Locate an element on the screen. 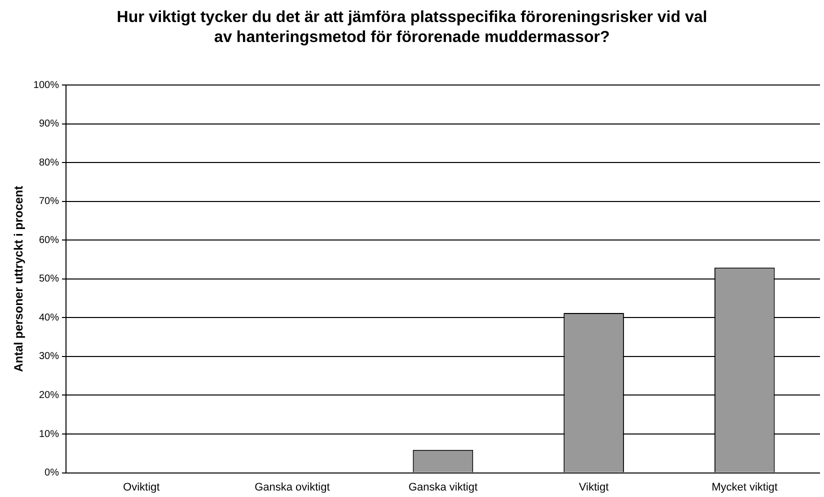 The width and height of the screenshot is (824, 497). y-tick-label: 90% is located at coordinates (49, 124).